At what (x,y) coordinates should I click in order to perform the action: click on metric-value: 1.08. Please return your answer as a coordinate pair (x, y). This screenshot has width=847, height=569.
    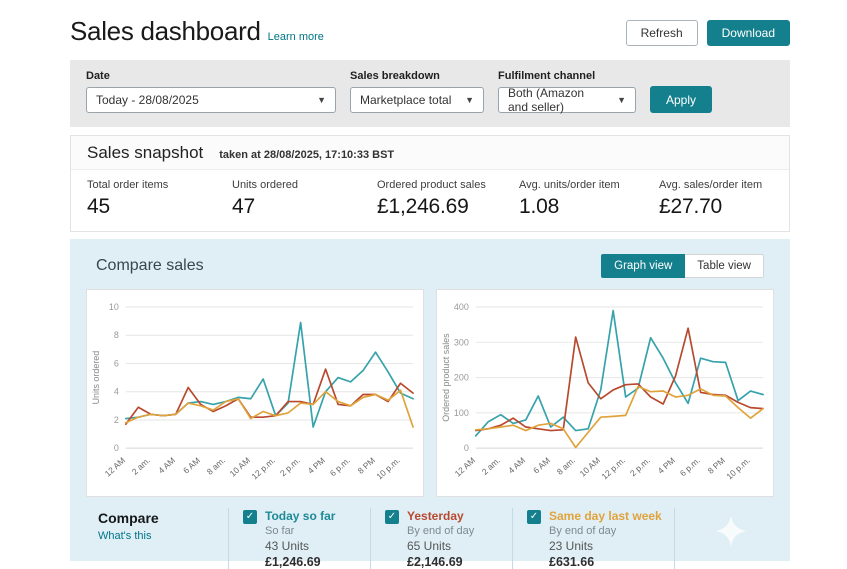
    Looking at the image, I should click on (539, 206).